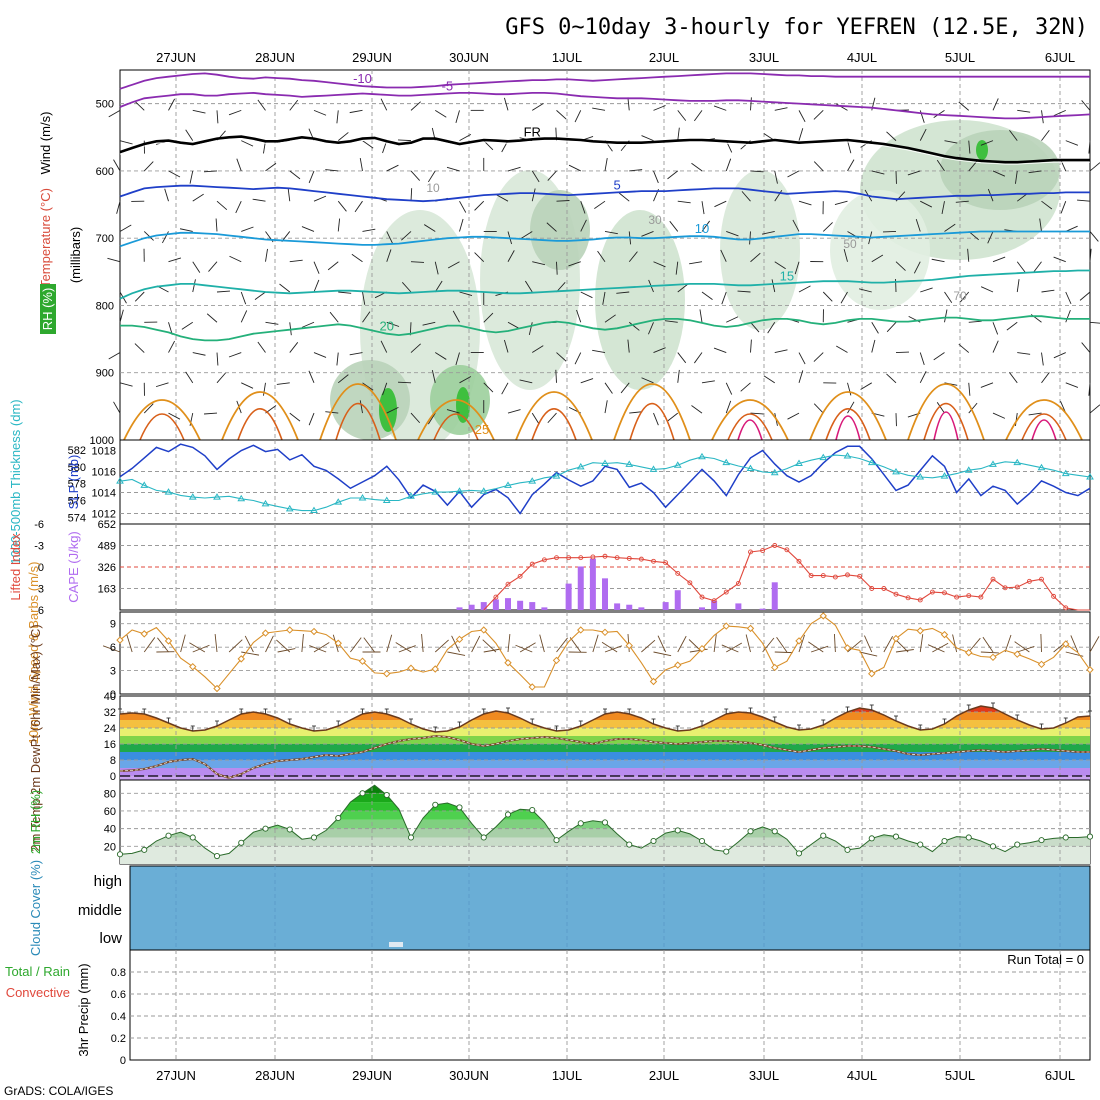  Describe the element at coordinates (107, 525) in the screenshot. I see `cape-tick-652: 652` at that location.